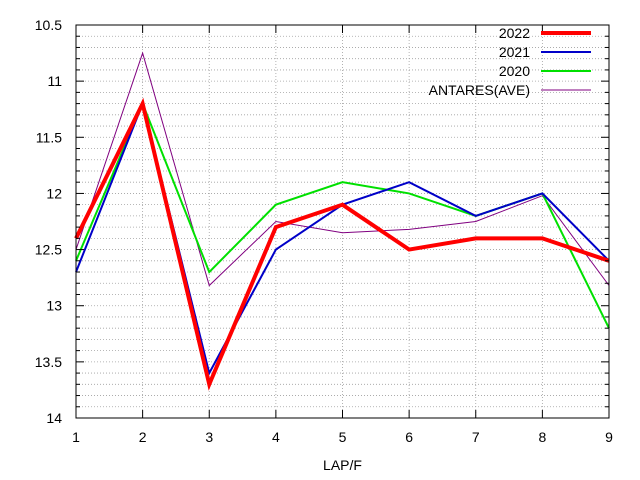 The width and height of the screenshot is (640, 480). Describe the element at coordinates (209, 437) in the screenshot. I see `x-tick-label: 3` at that location.